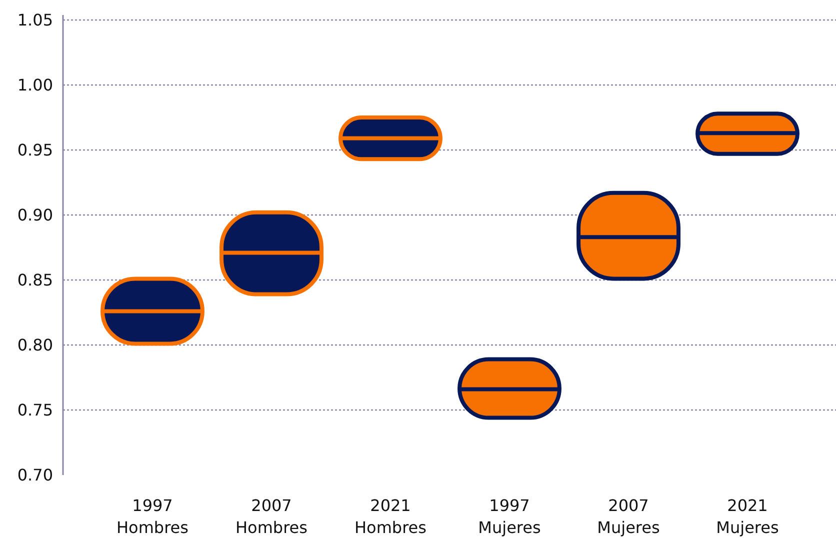 Image resolution: width=836 pixels, height=538 pixels. What do you see at coordinates (152, 516) in the screenshot?
I see `x-tick-label: 1997 Hombres` at bounding box center [152, 516].